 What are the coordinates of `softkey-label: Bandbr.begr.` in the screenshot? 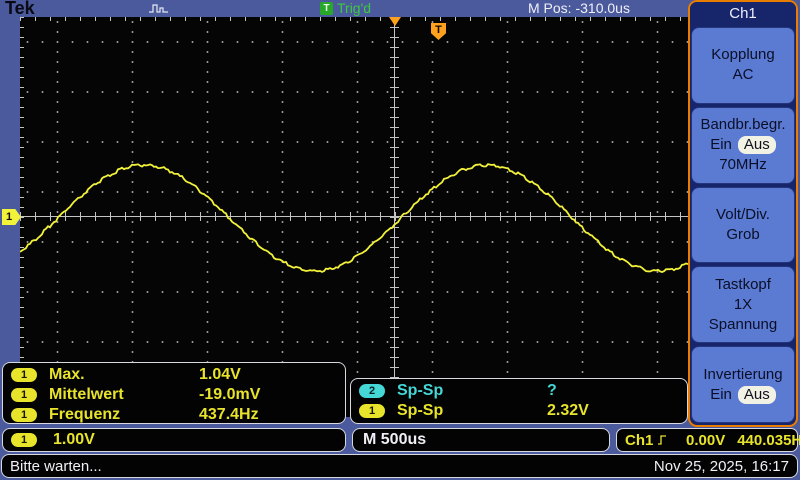 It's located at (743, 125).